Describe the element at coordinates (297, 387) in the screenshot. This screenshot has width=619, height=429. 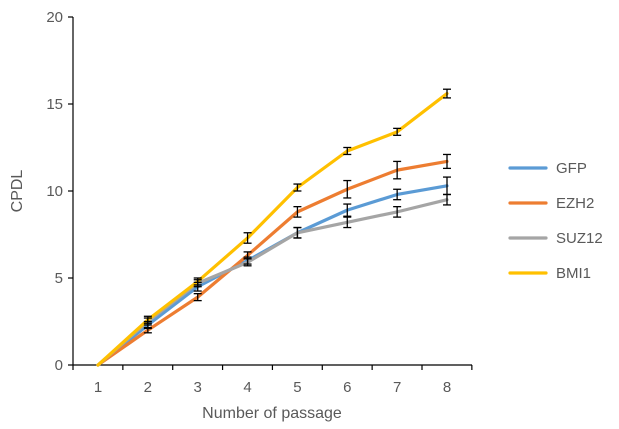
I see `x-tick-label: 5` at that location.